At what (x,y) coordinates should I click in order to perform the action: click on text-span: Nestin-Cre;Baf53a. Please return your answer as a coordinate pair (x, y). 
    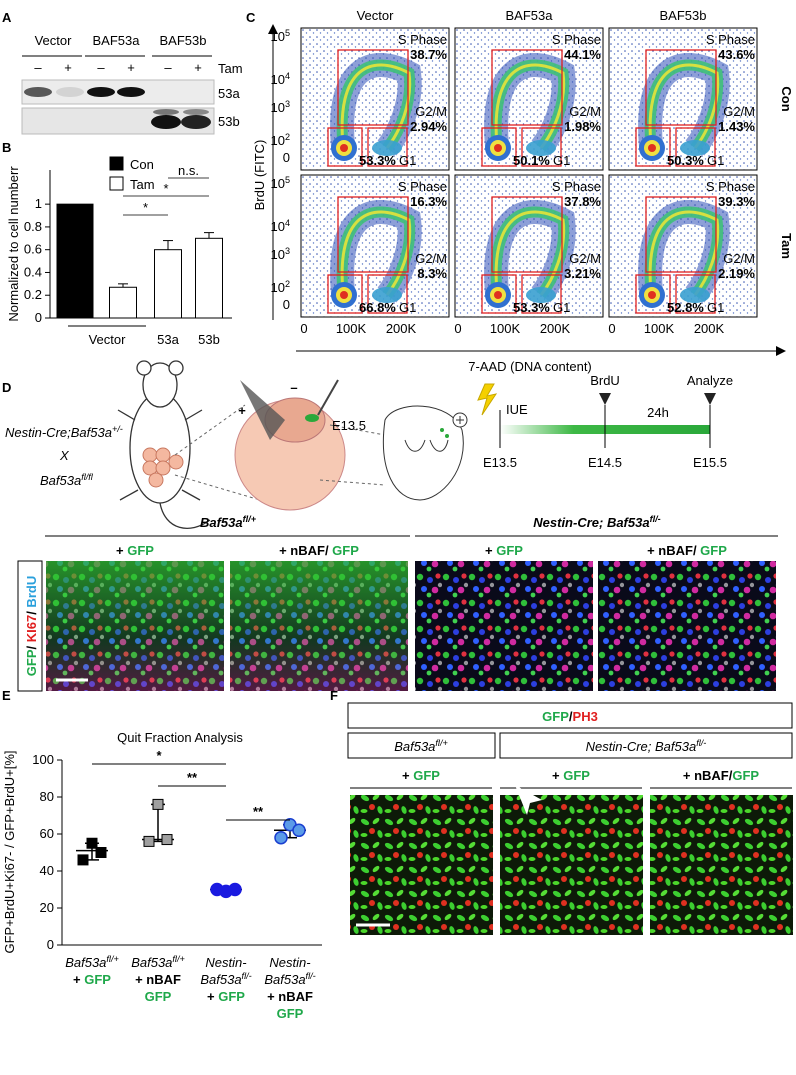
    Looking at the image, I should click on (58, 432).